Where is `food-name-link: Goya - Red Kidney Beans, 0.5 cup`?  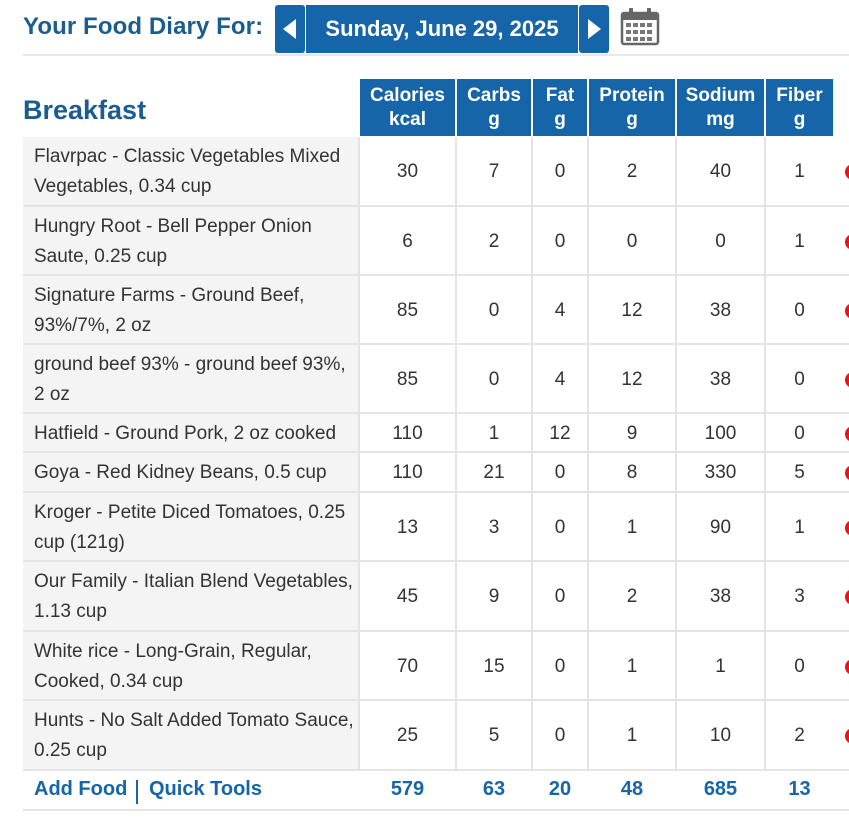
food-name-link: Goya - Red Kidney Beans, 0.5 cup is located at coordinates (180, 472).